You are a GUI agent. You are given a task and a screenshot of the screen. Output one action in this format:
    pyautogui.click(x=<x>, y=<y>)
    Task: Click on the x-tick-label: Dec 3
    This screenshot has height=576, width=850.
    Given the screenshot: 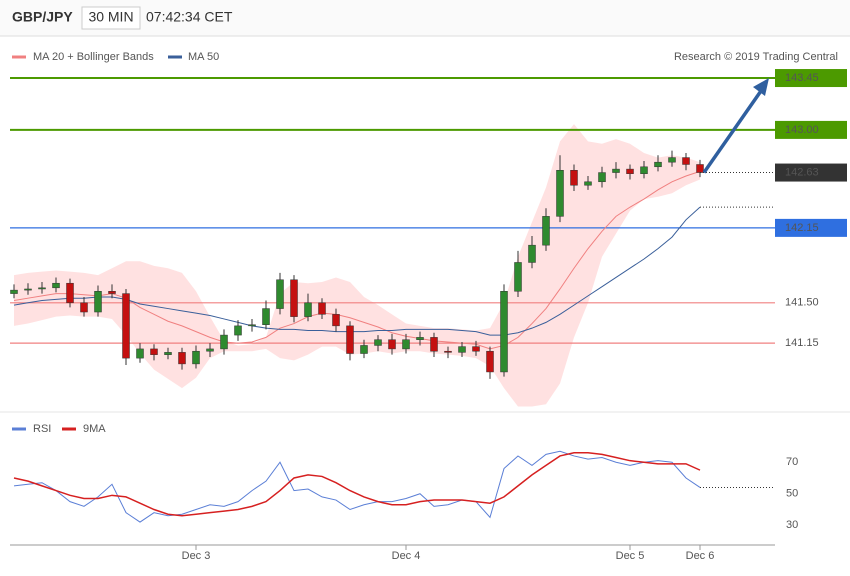 What is the action you would take?
    pyautogui.click(x=196, y=556)
    